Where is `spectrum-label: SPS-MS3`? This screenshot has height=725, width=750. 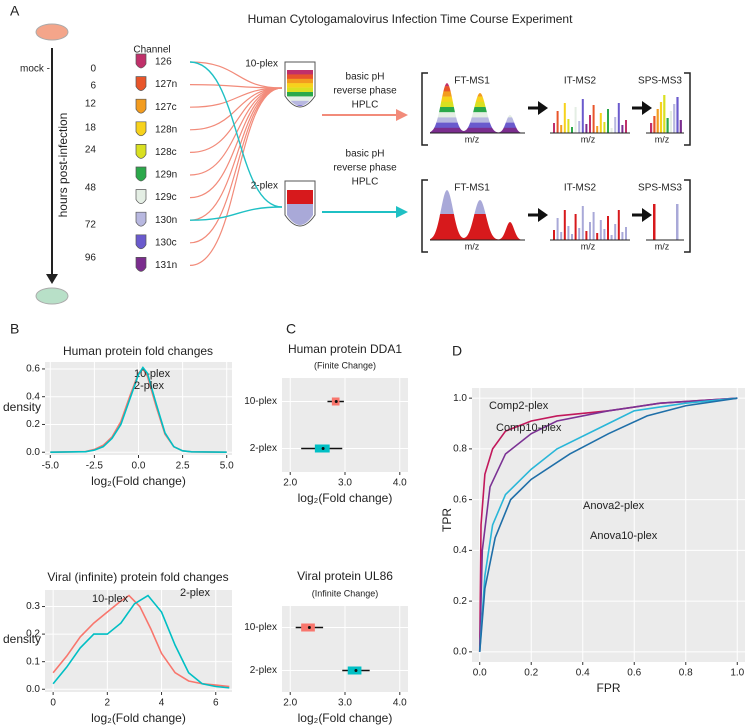
spectrum-label: SPS-MS3 is located at coordinates (660, 188).